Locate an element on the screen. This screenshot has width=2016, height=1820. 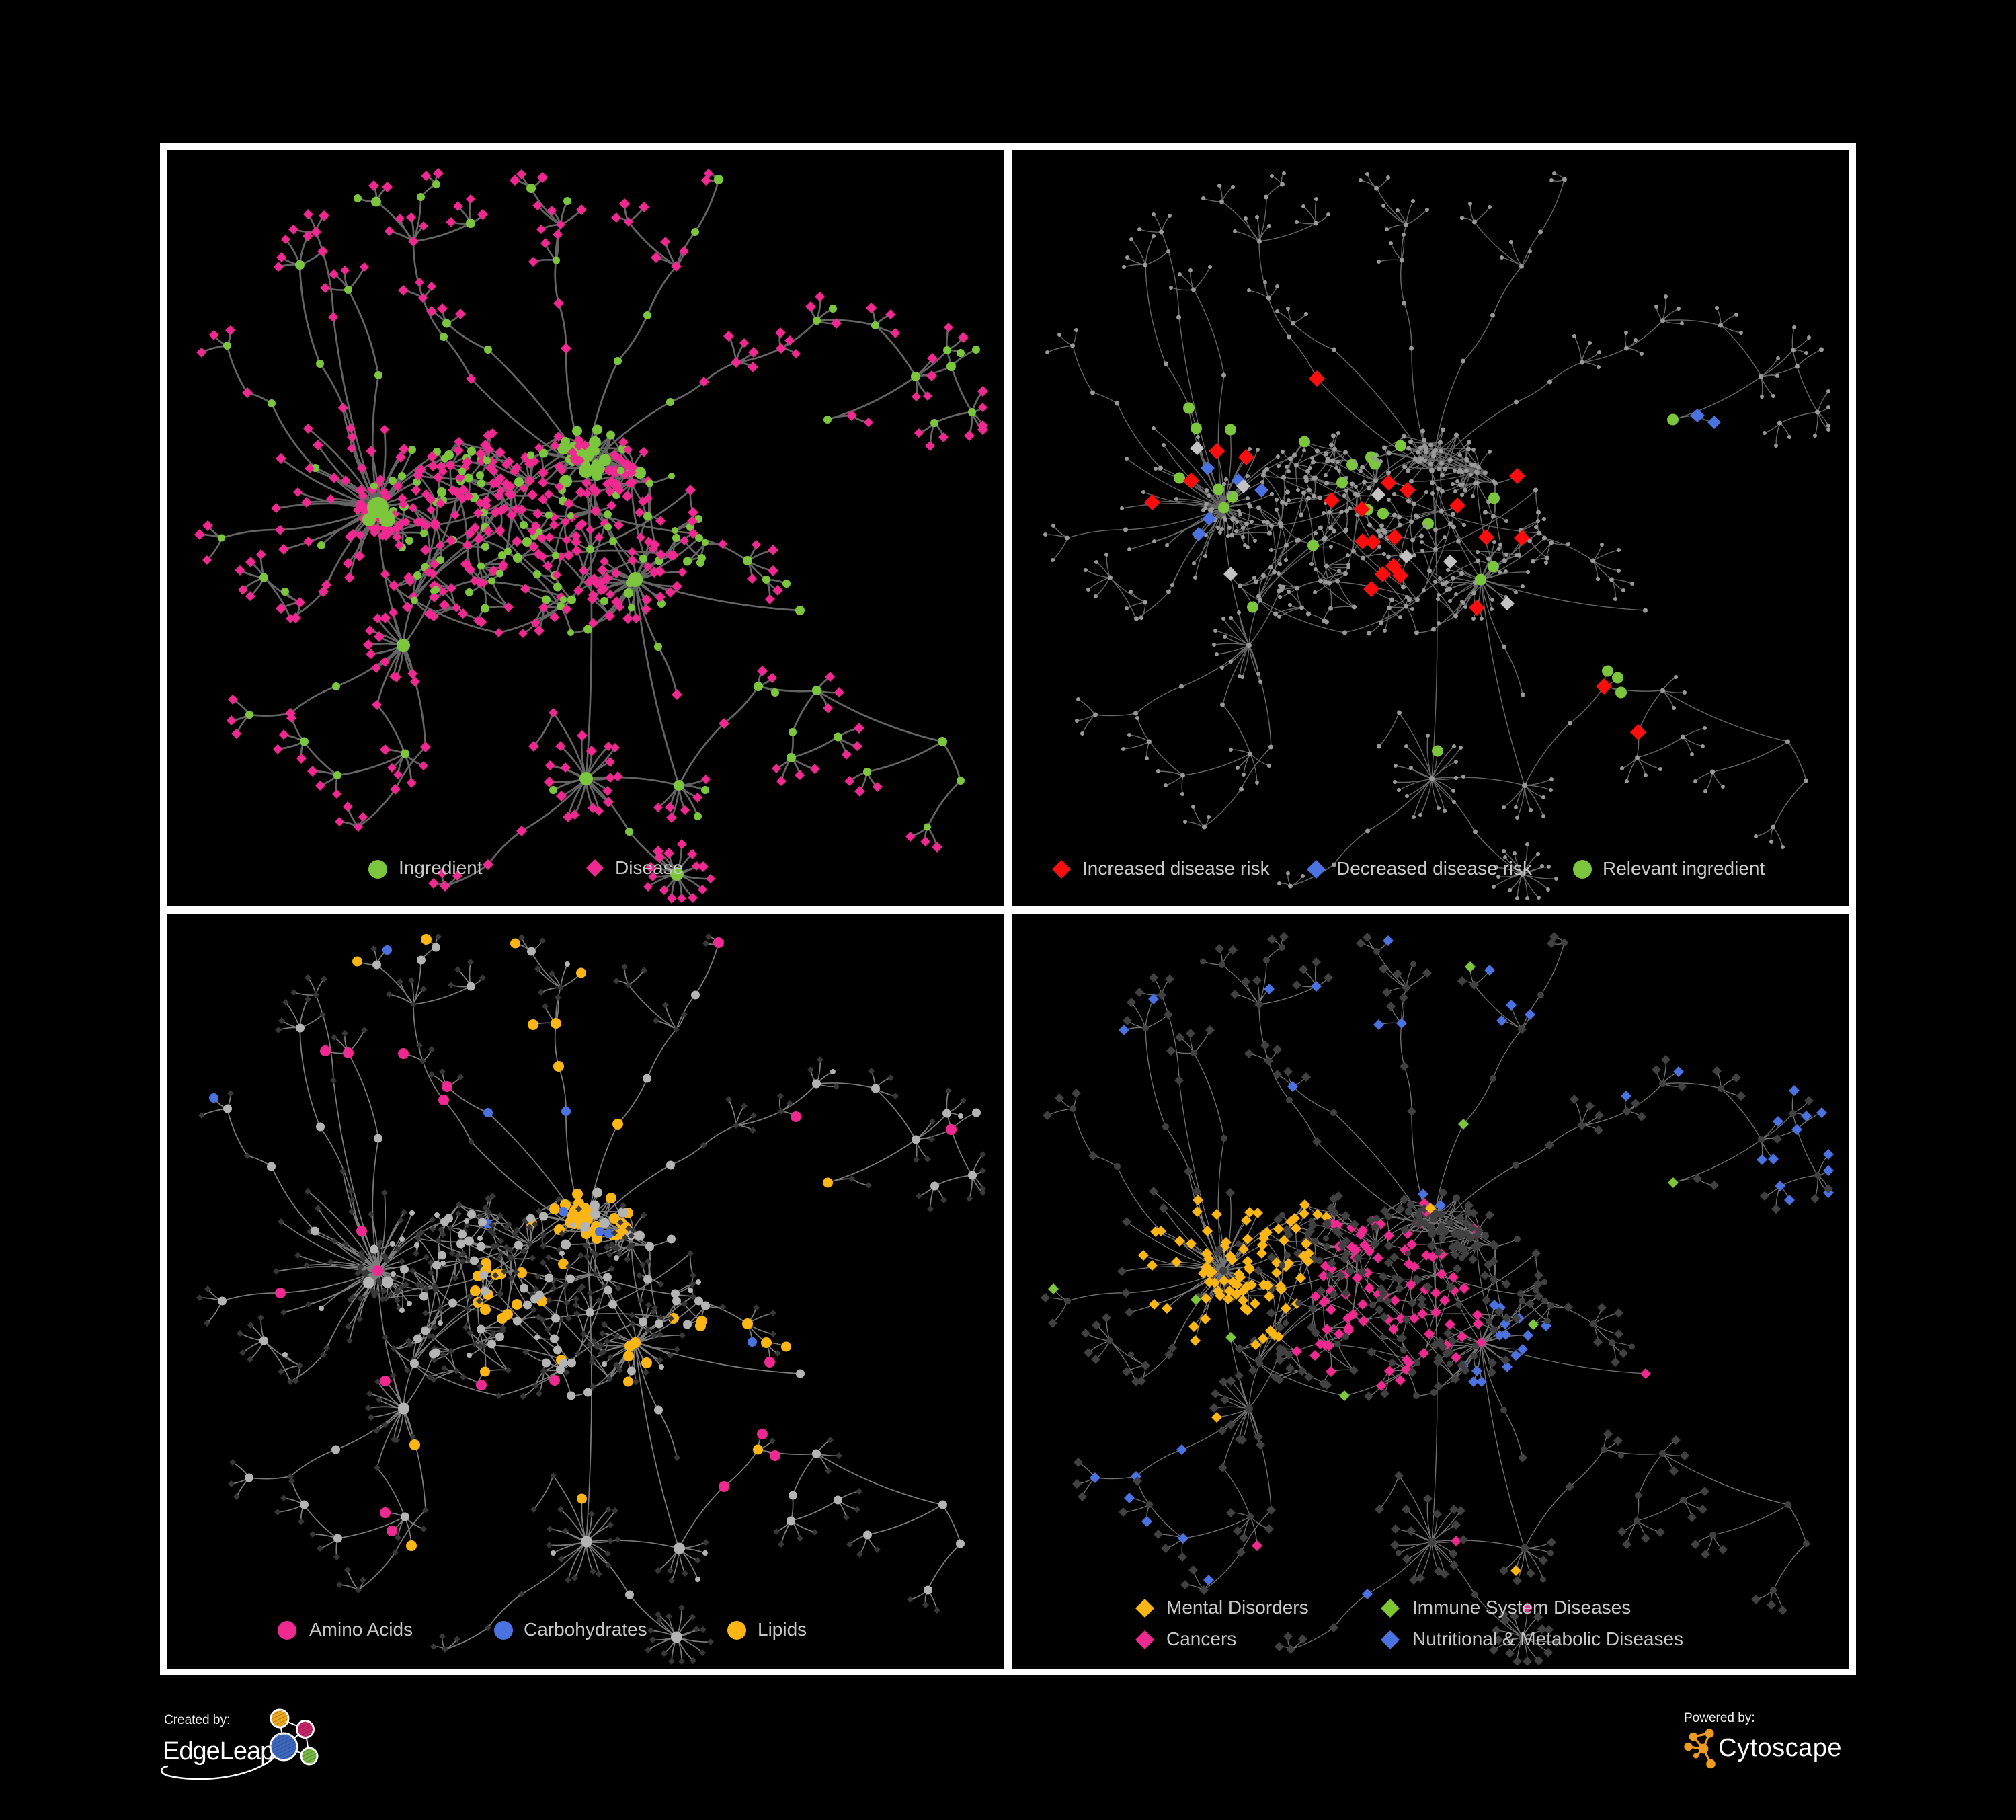
svg-text: Created by: is located at coordinates (197, 1720).